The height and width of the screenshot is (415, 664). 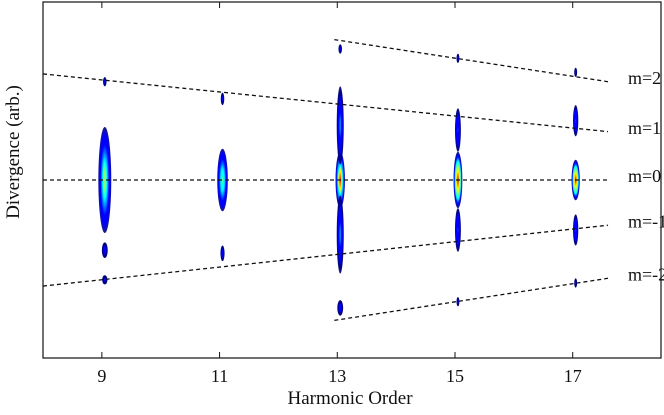 What do you see at coordinates (350, 398) in the screenshot?
I see `x-axis-label: Harmonic Order` at bounding box center [350, 398].